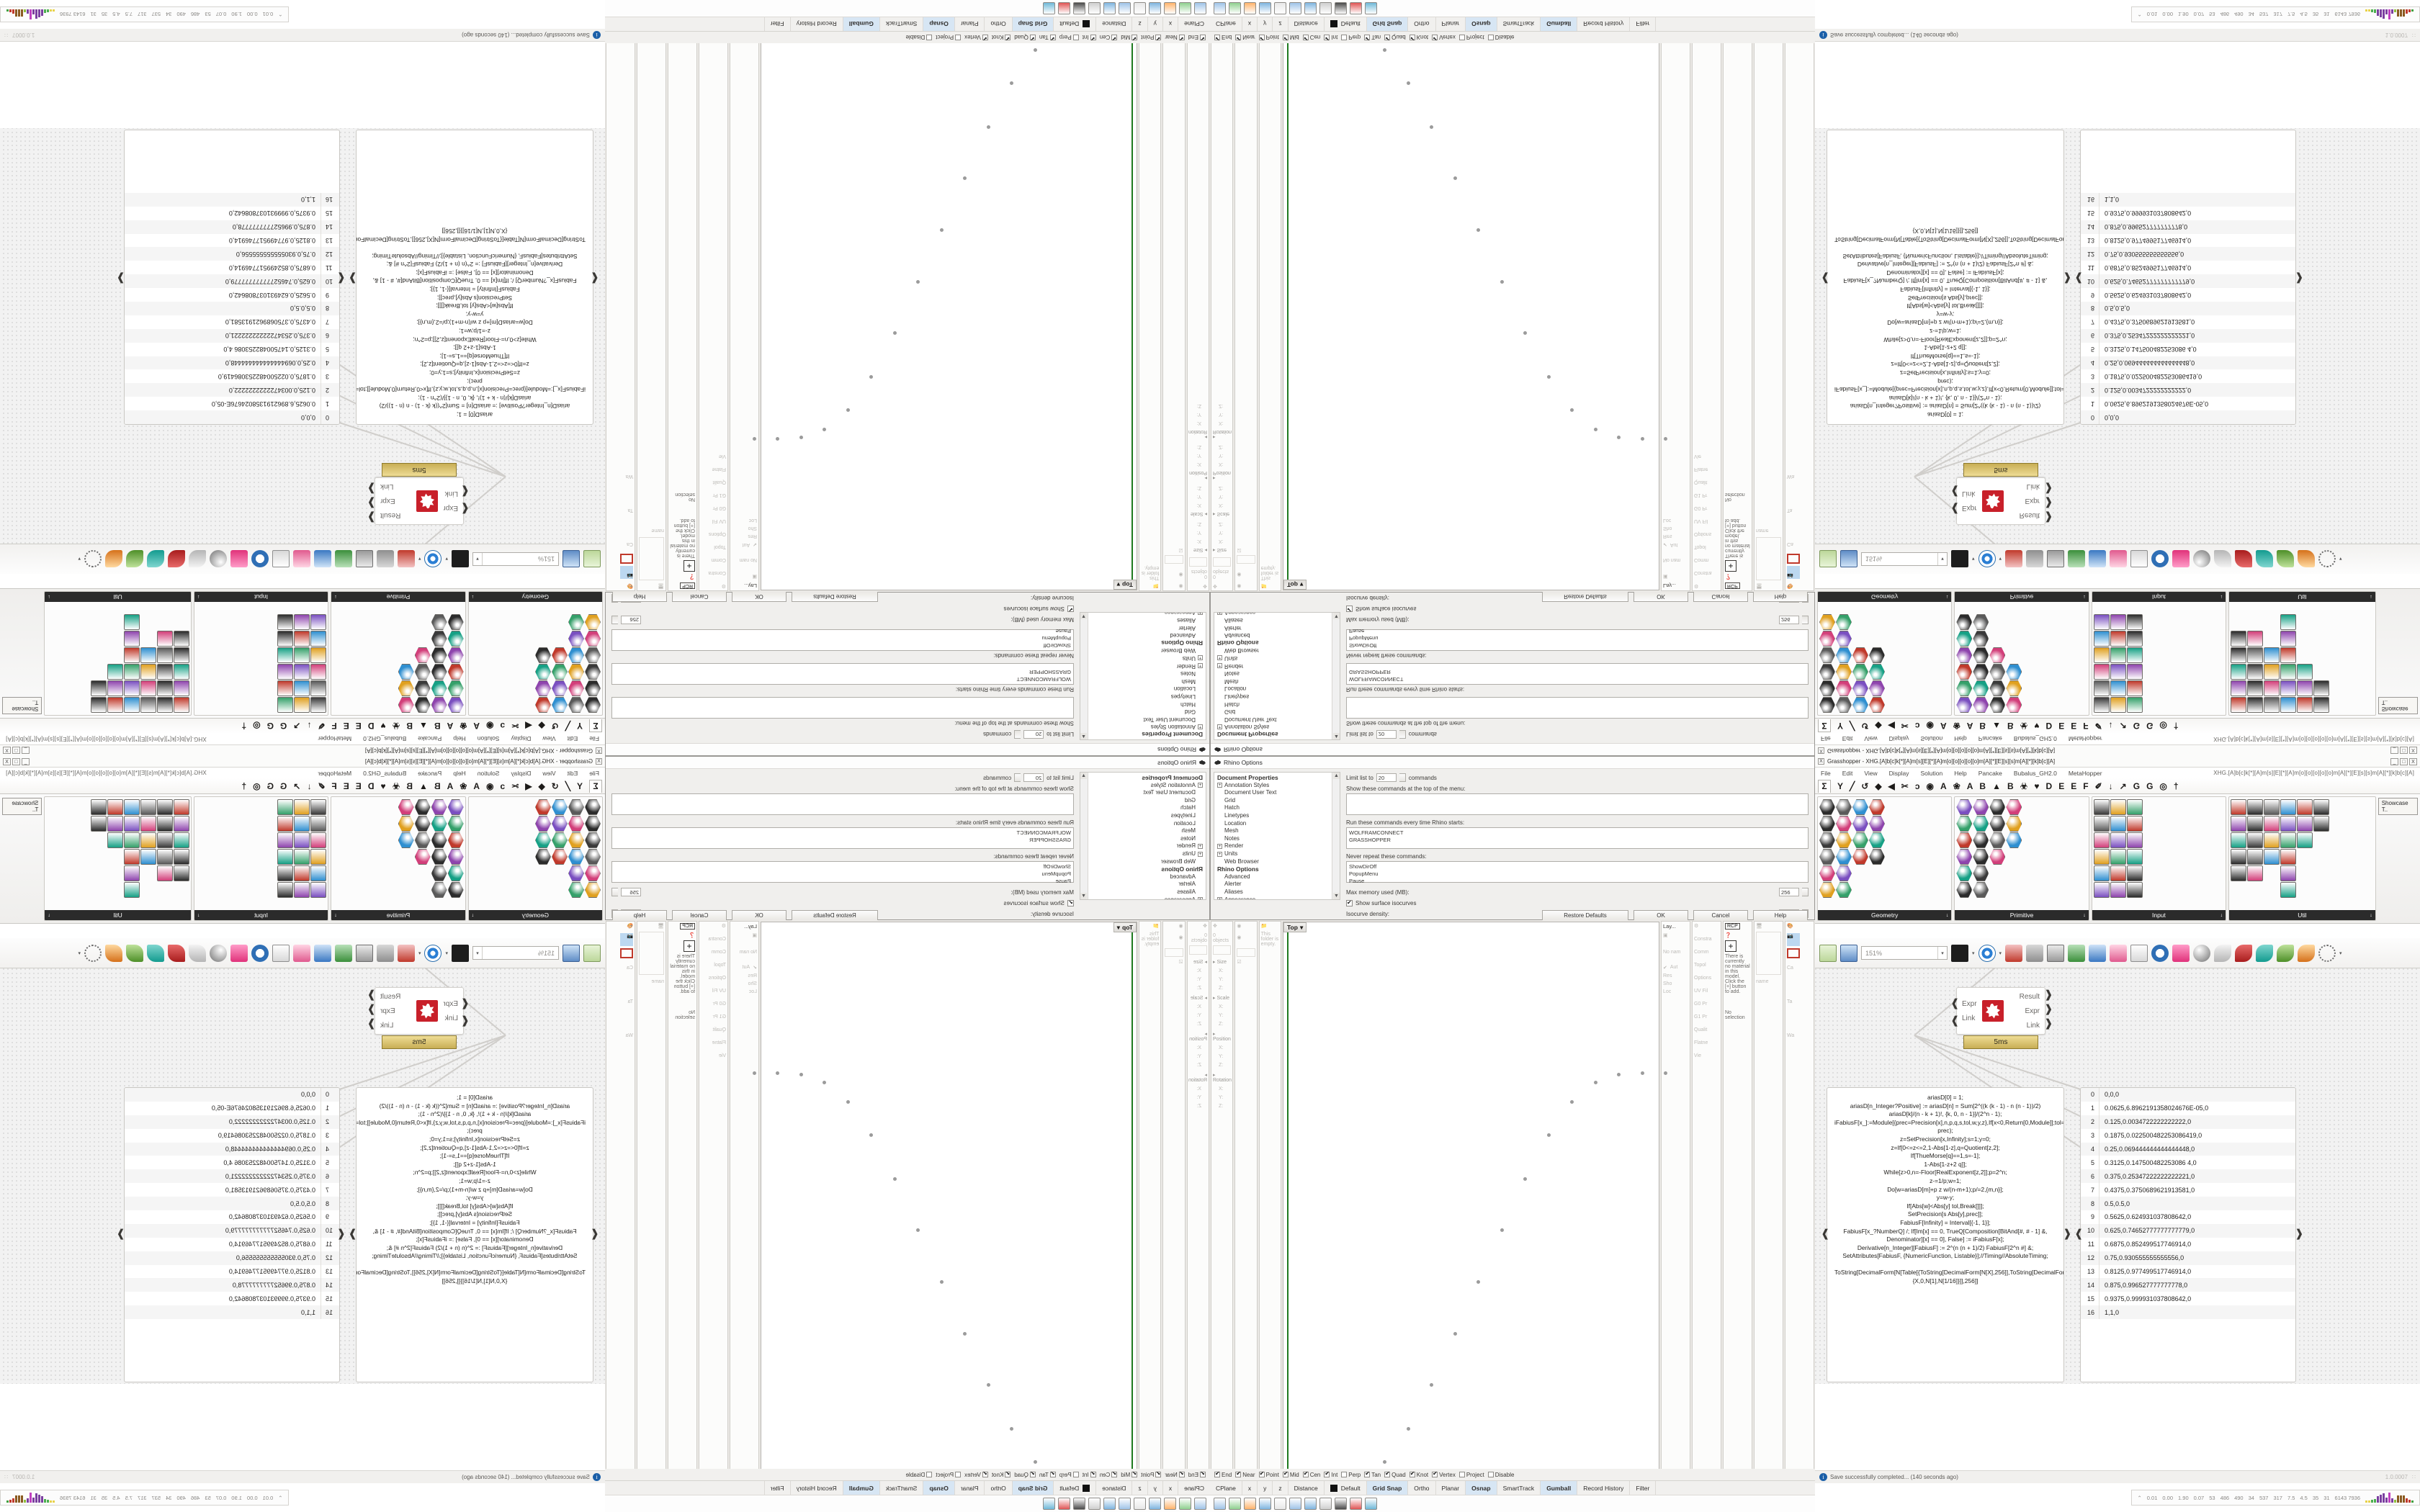  Describe the element at coordinates (2307, 559) in the screenshot. I see `orange-blob-icon` at that location.